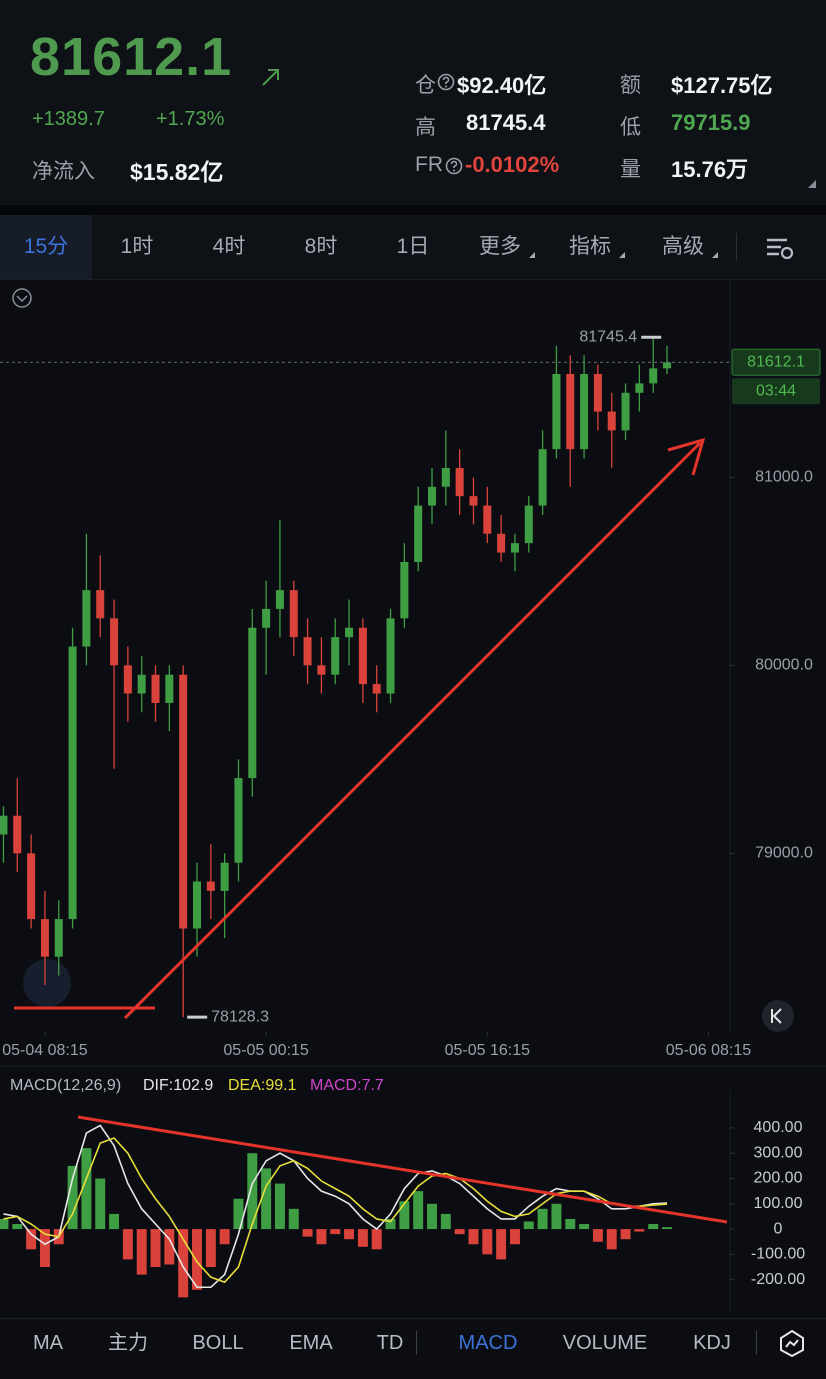  I want to click on stat-label: 量, so click(630, 169).